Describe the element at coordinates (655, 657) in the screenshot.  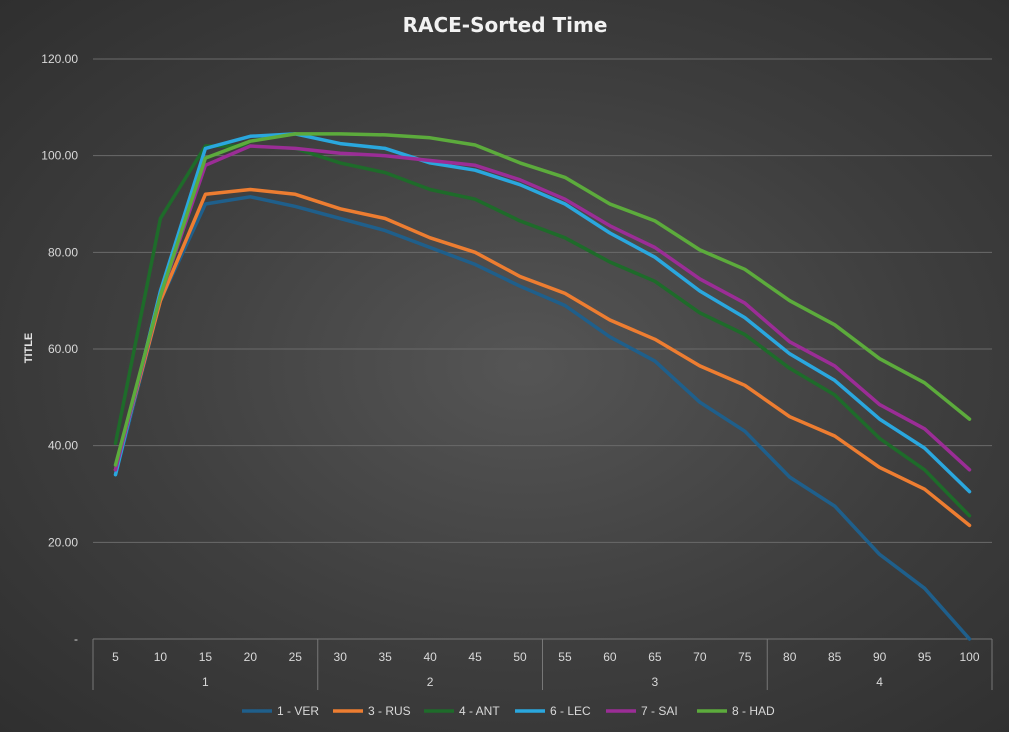
I see `x-tick-label: 65` at that location.